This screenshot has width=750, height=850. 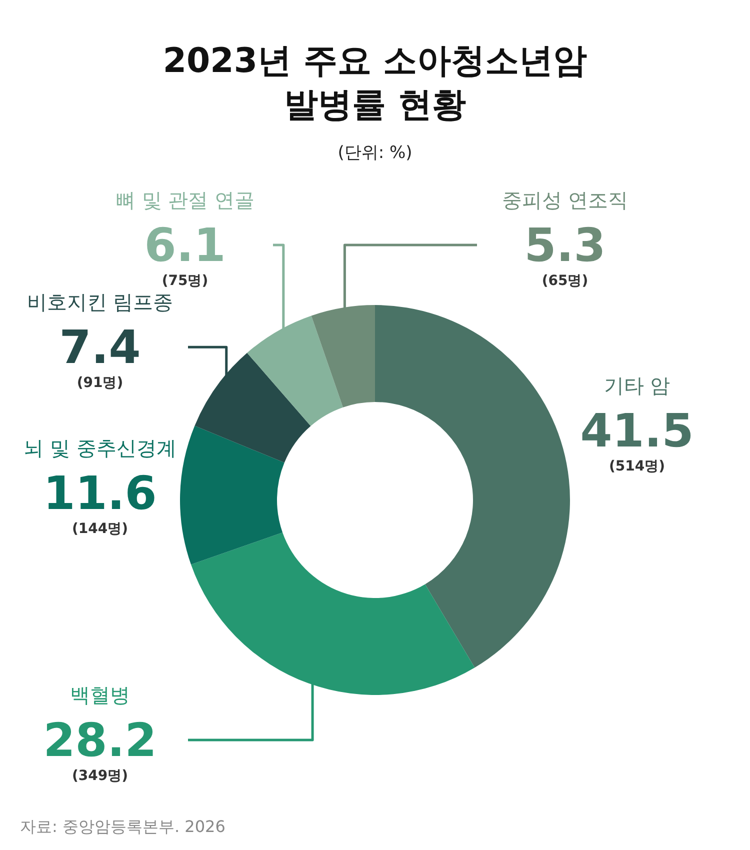 What do you see at coordinates (100, 302) in the screenshot?
I see `slice-label: 비호지킨 림프종` at bounding box center [100, 302].